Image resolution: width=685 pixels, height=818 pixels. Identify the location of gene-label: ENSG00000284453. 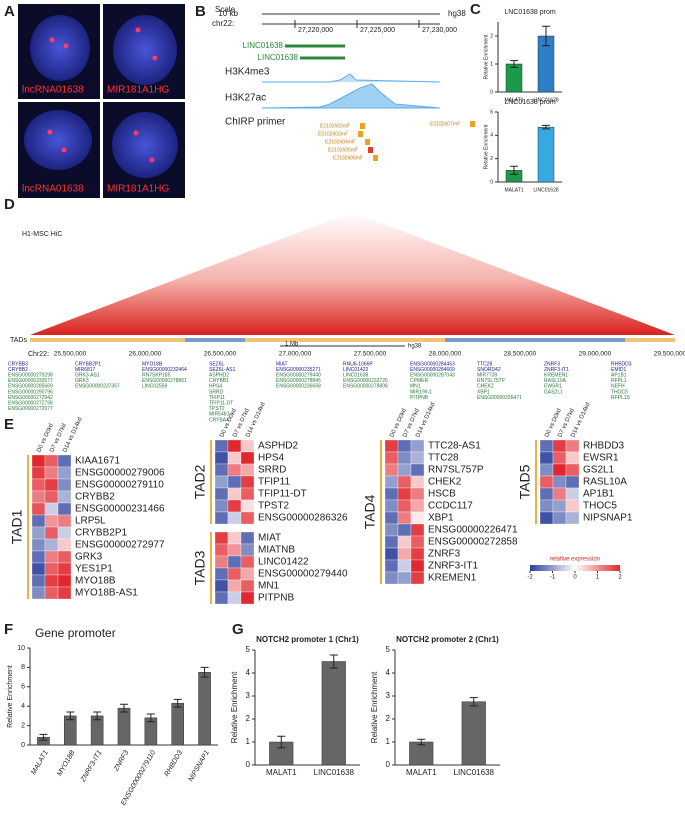
(432, 364).